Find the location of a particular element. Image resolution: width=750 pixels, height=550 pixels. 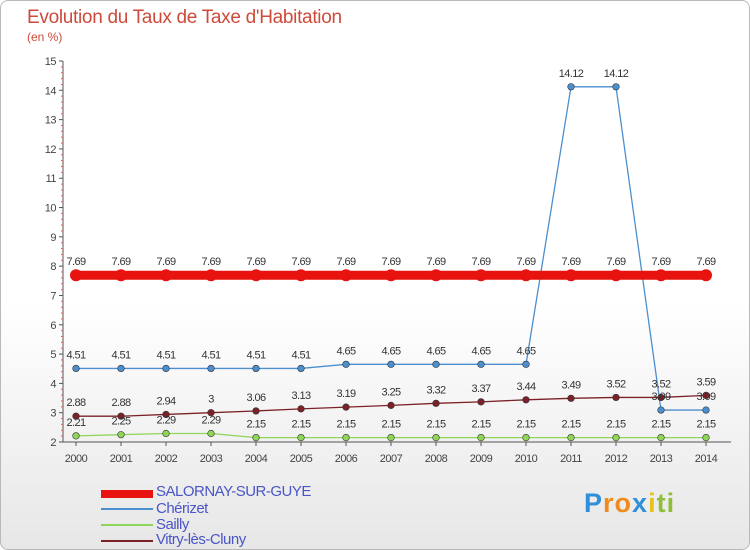

logo-letter: P is located at coordinates (594, 503).